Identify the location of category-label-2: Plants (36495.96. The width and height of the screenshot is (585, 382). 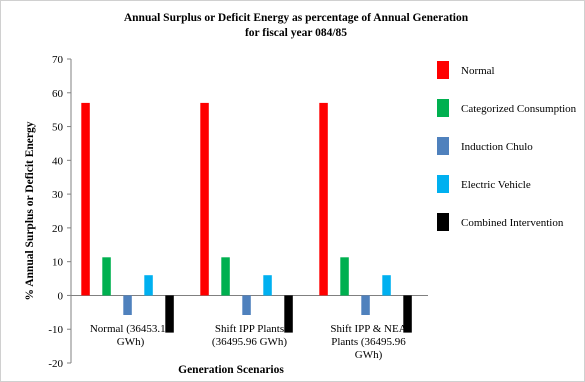
(368, 342).